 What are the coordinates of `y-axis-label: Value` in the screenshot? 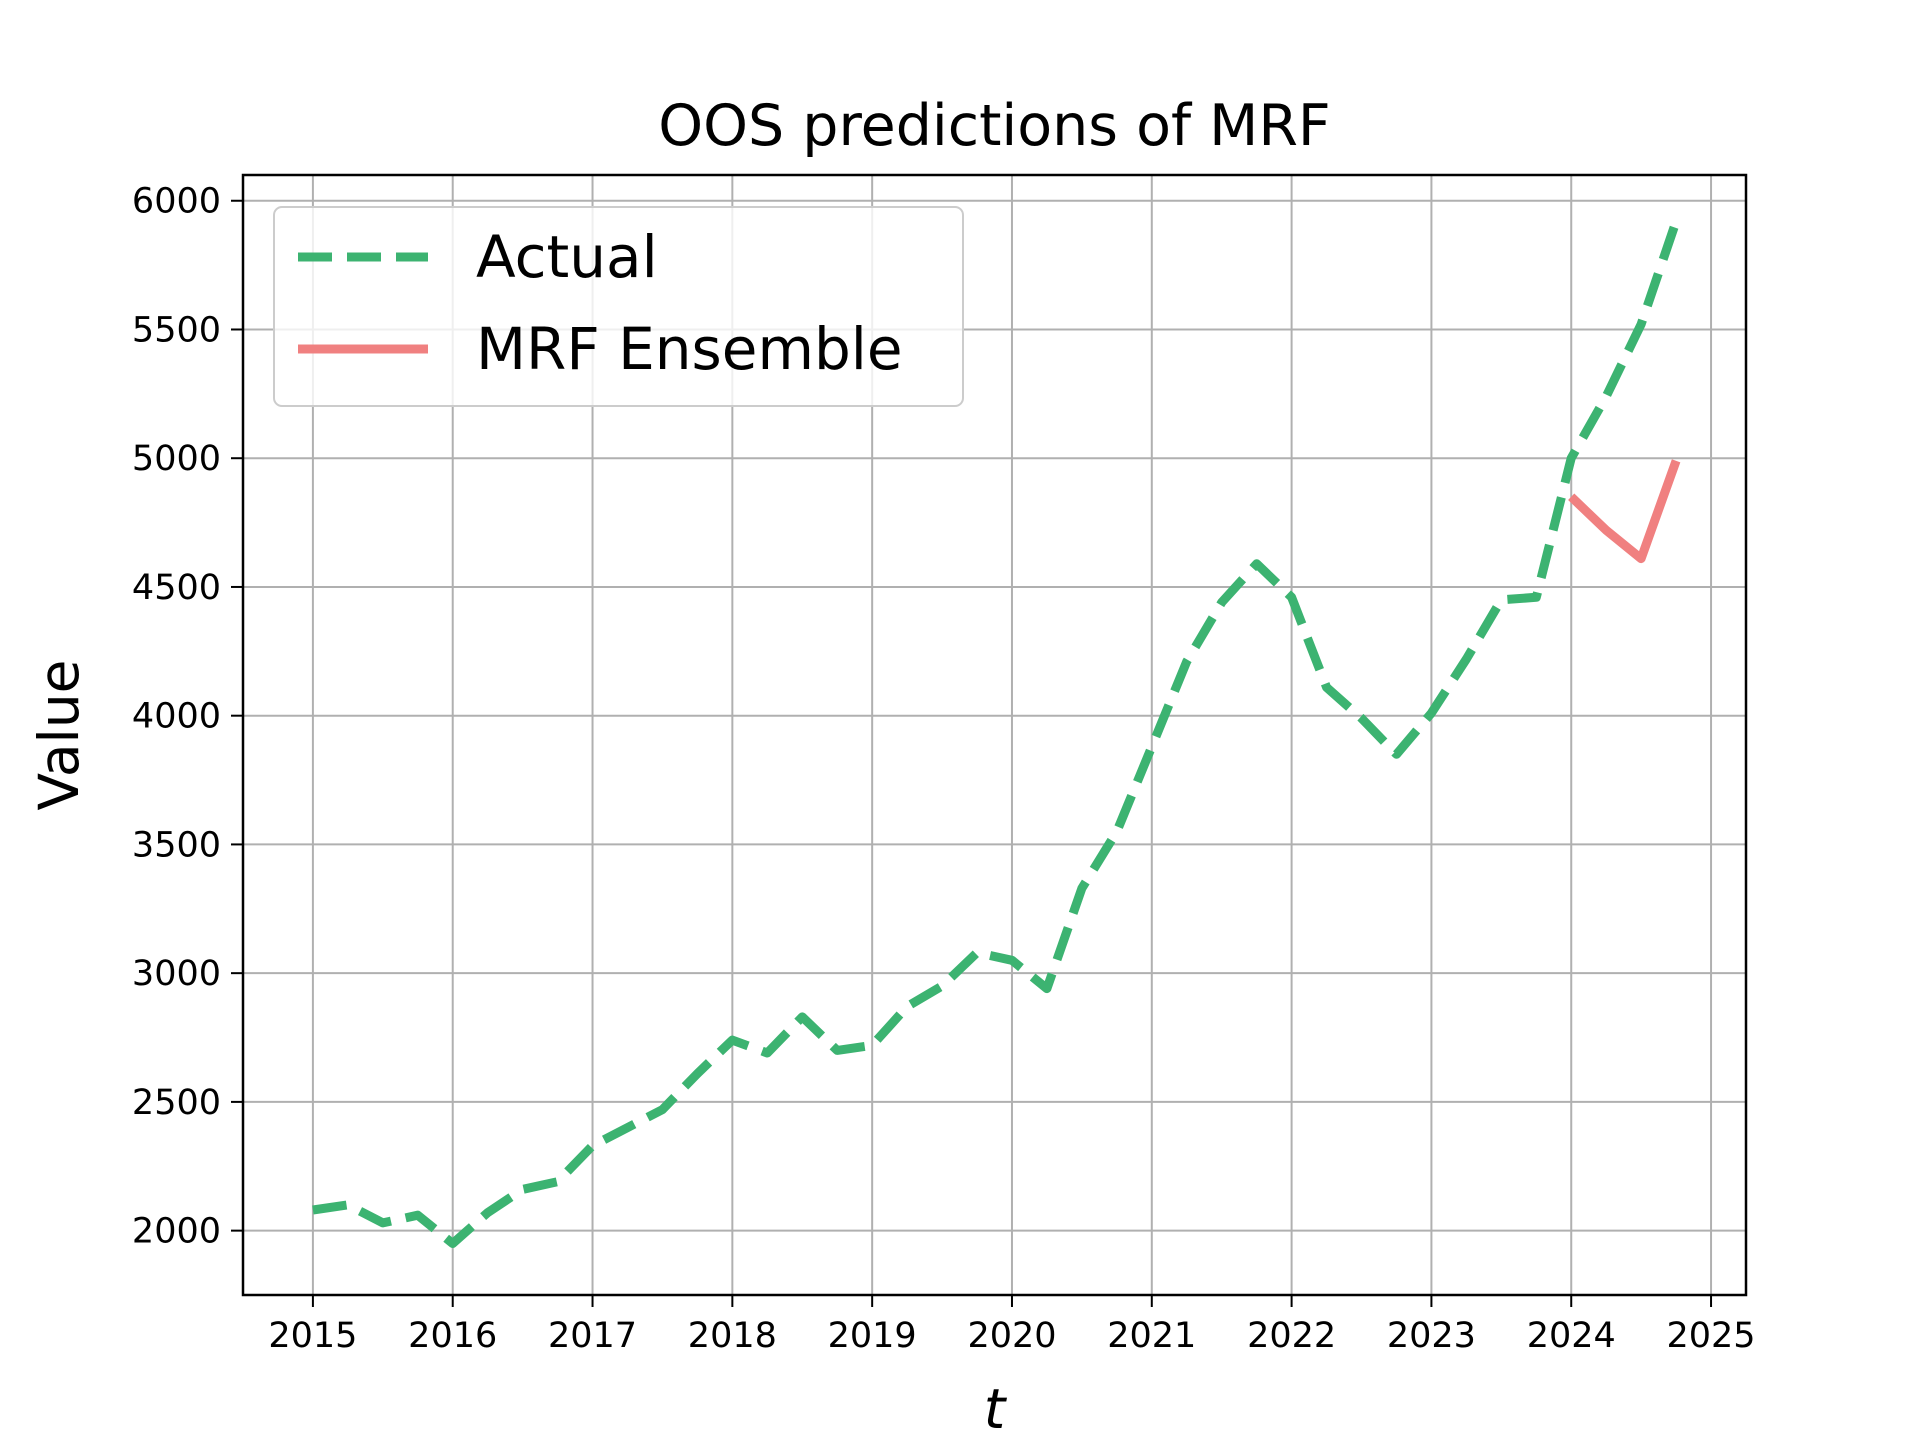 It's located at (59, 734).